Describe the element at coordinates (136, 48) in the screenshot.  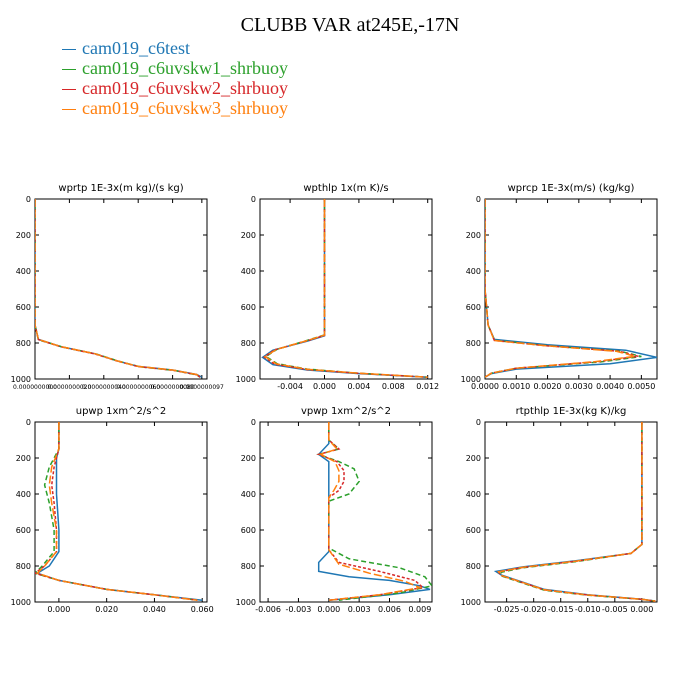
I see `legend-label: cam019_c6test` at that location.